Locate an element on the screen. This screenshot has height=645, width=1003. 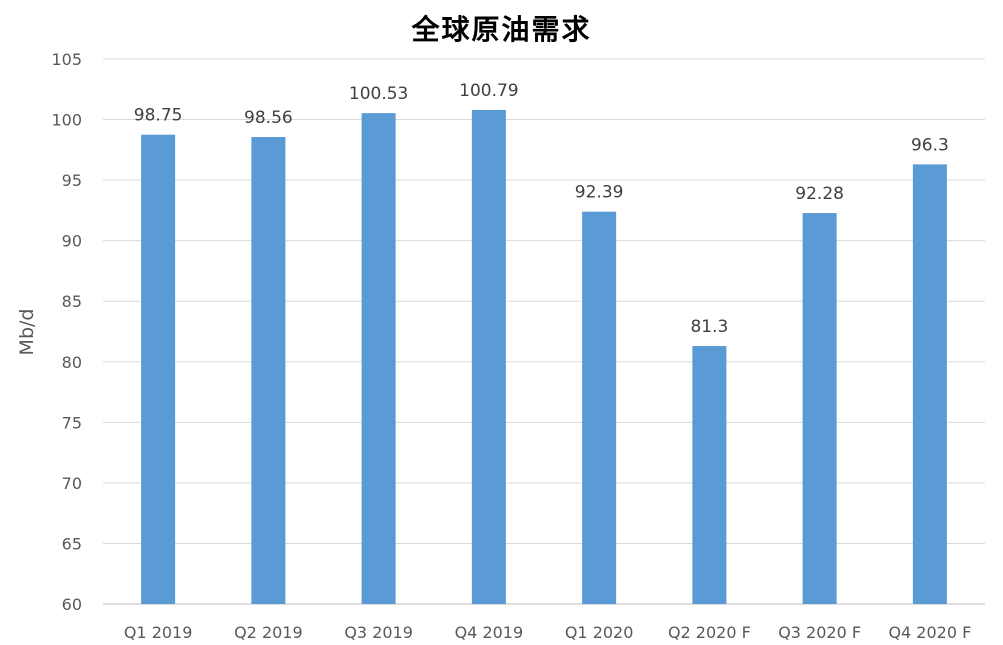
y-tick-label: 80 is located at coordinates (72, 362).